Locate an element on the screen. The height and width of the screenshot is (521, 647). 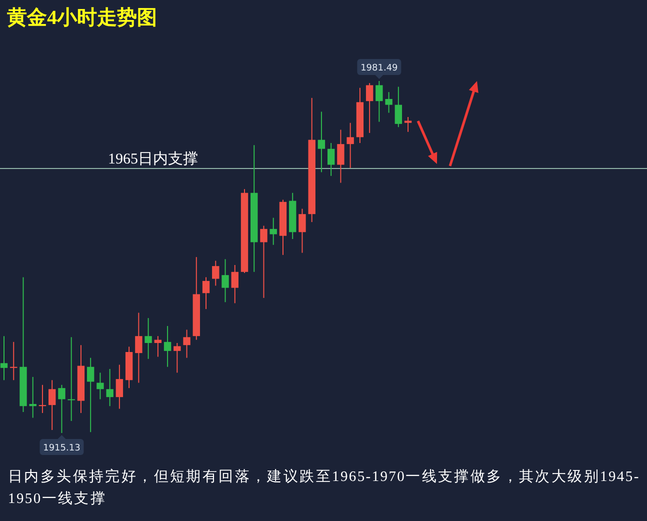
annotation: 1981.49 is located at coordinates (379, 69).